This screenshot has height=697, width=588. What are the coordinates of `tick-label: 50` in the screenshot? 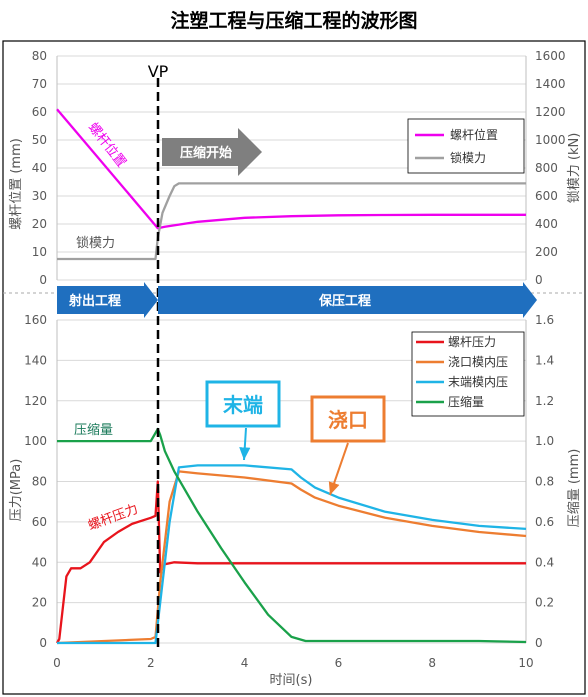 It's located at (39, 140).